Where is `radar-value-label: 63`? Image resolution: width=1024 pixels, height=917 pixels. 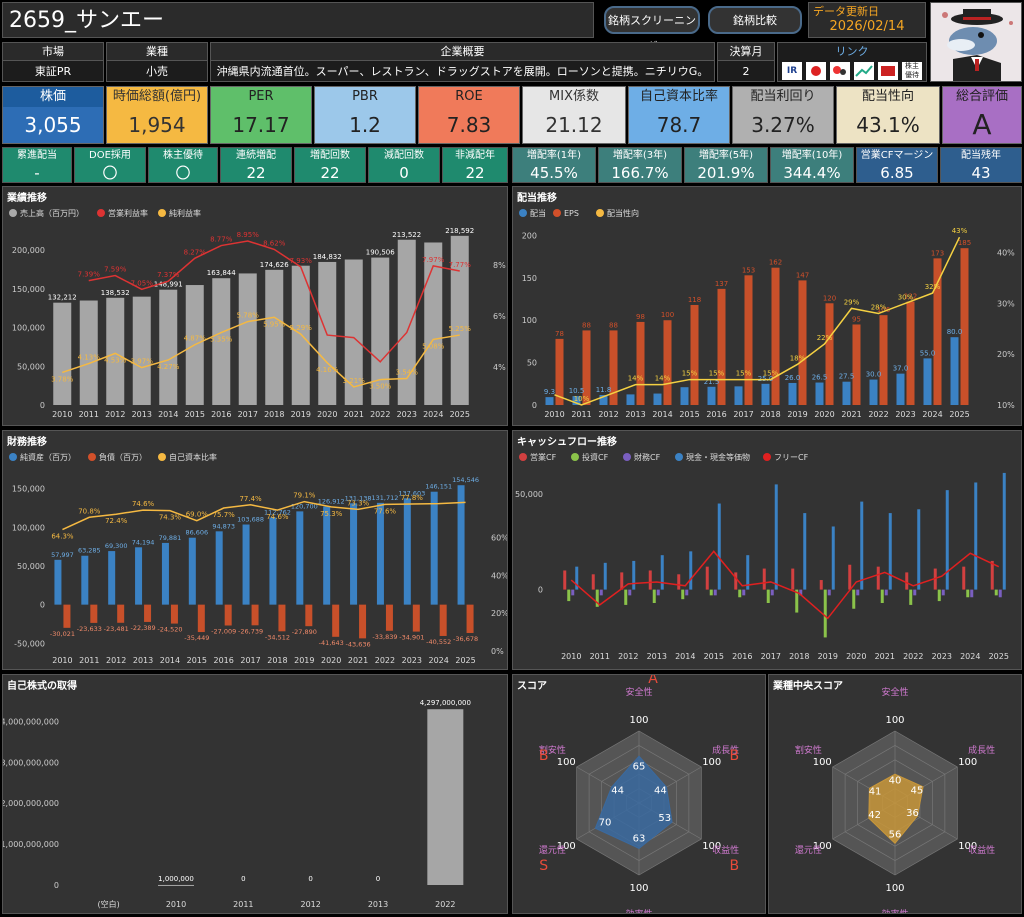
radar-value-label: 63 is located at coordinates (639, 838).